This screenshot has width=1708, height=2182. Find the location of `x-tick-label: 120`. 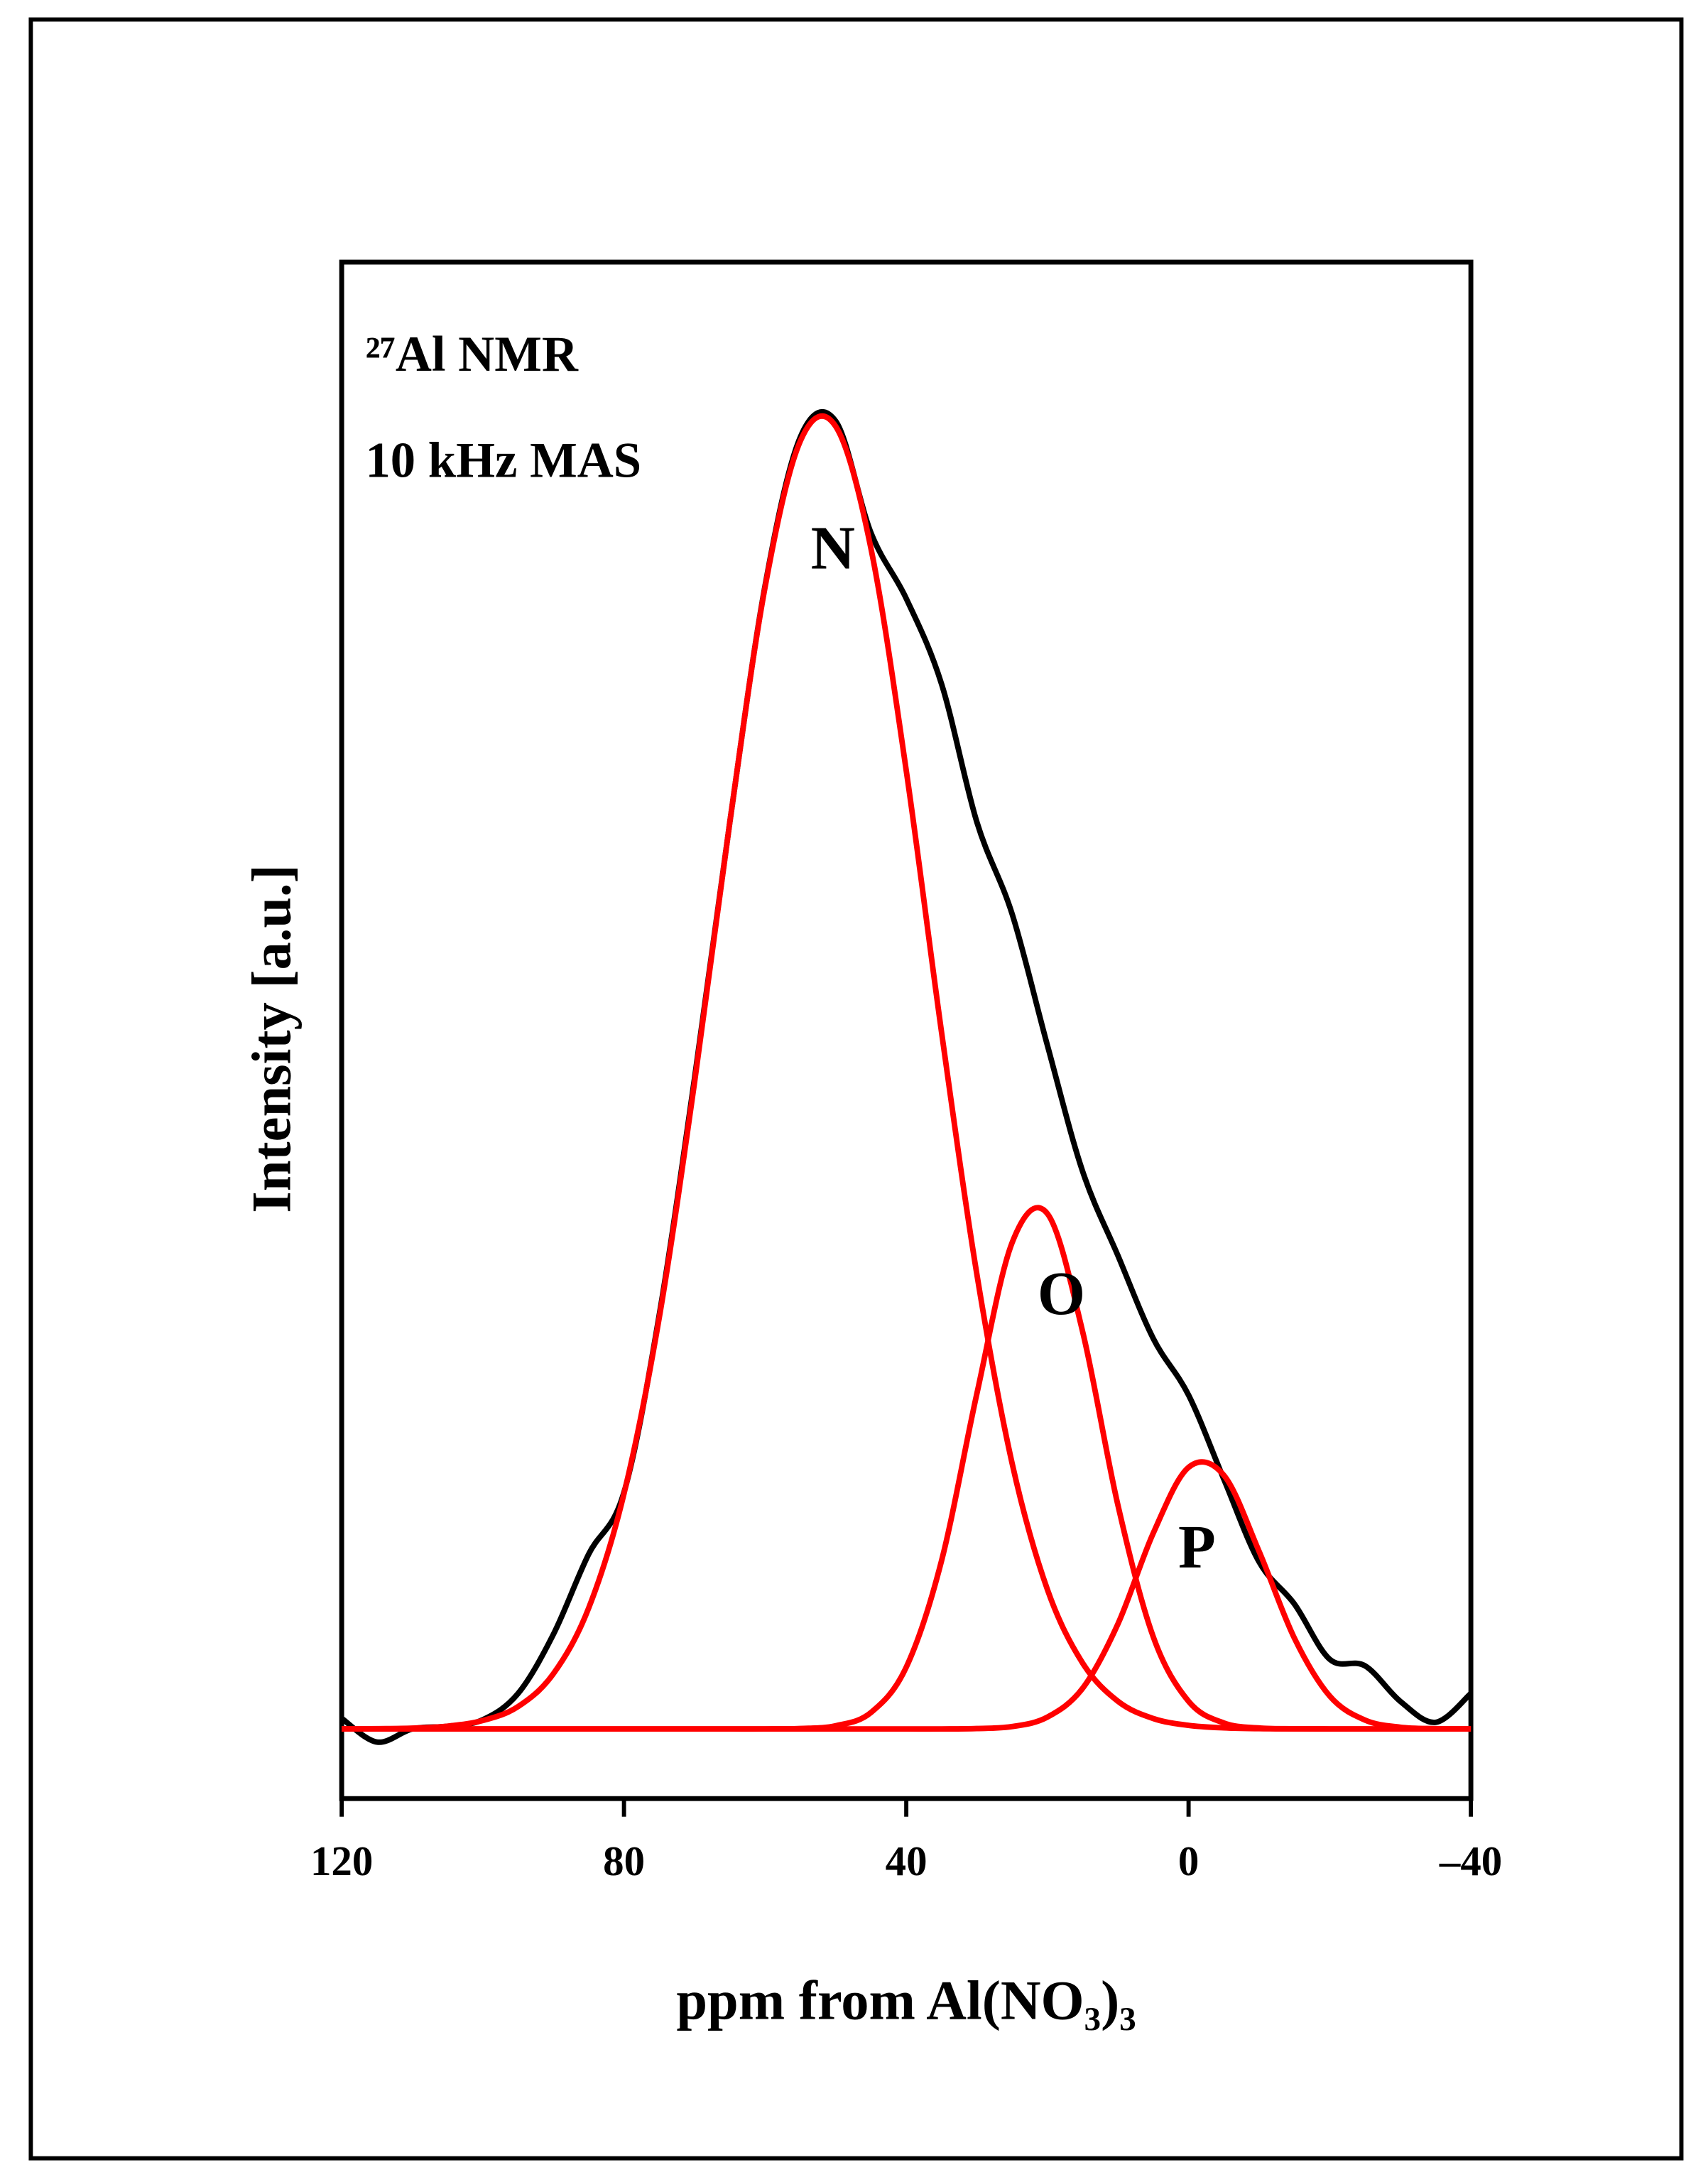

x-tick-label: 120 is located at coordinates (341, 1861).